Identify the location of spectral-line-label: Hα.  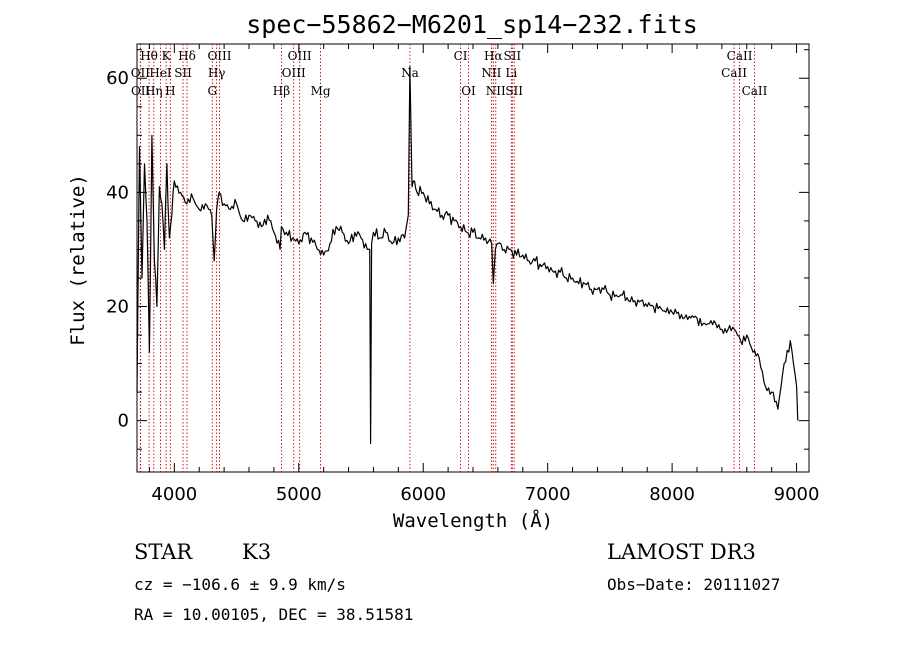
(493, 56).